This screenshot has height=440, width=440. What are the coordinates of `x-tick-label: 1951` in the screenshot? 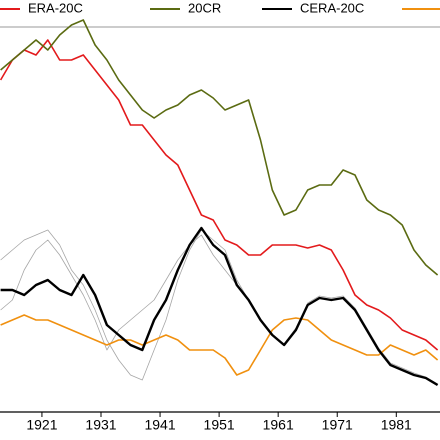 It's located at (219, 425).